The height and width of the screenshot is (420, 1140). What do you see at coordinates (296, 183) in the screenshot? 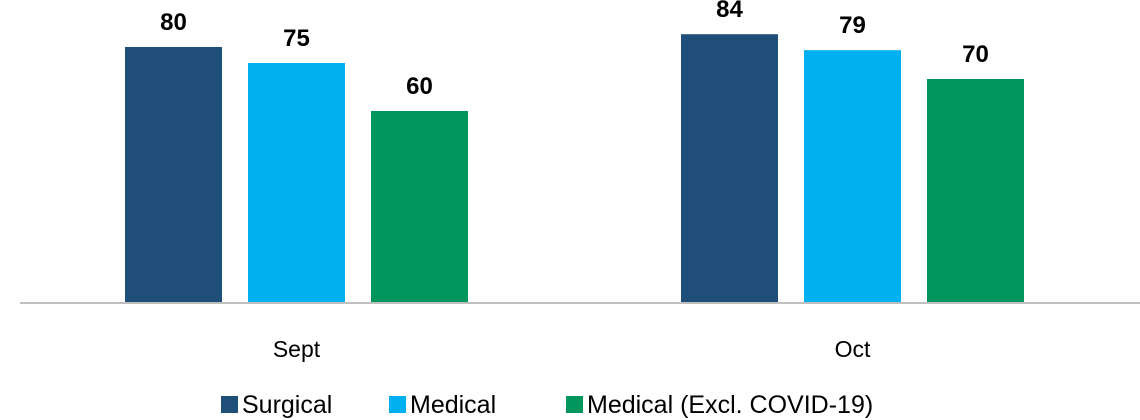
I see `bar-medical-sept` at bounding box center [296, 183].